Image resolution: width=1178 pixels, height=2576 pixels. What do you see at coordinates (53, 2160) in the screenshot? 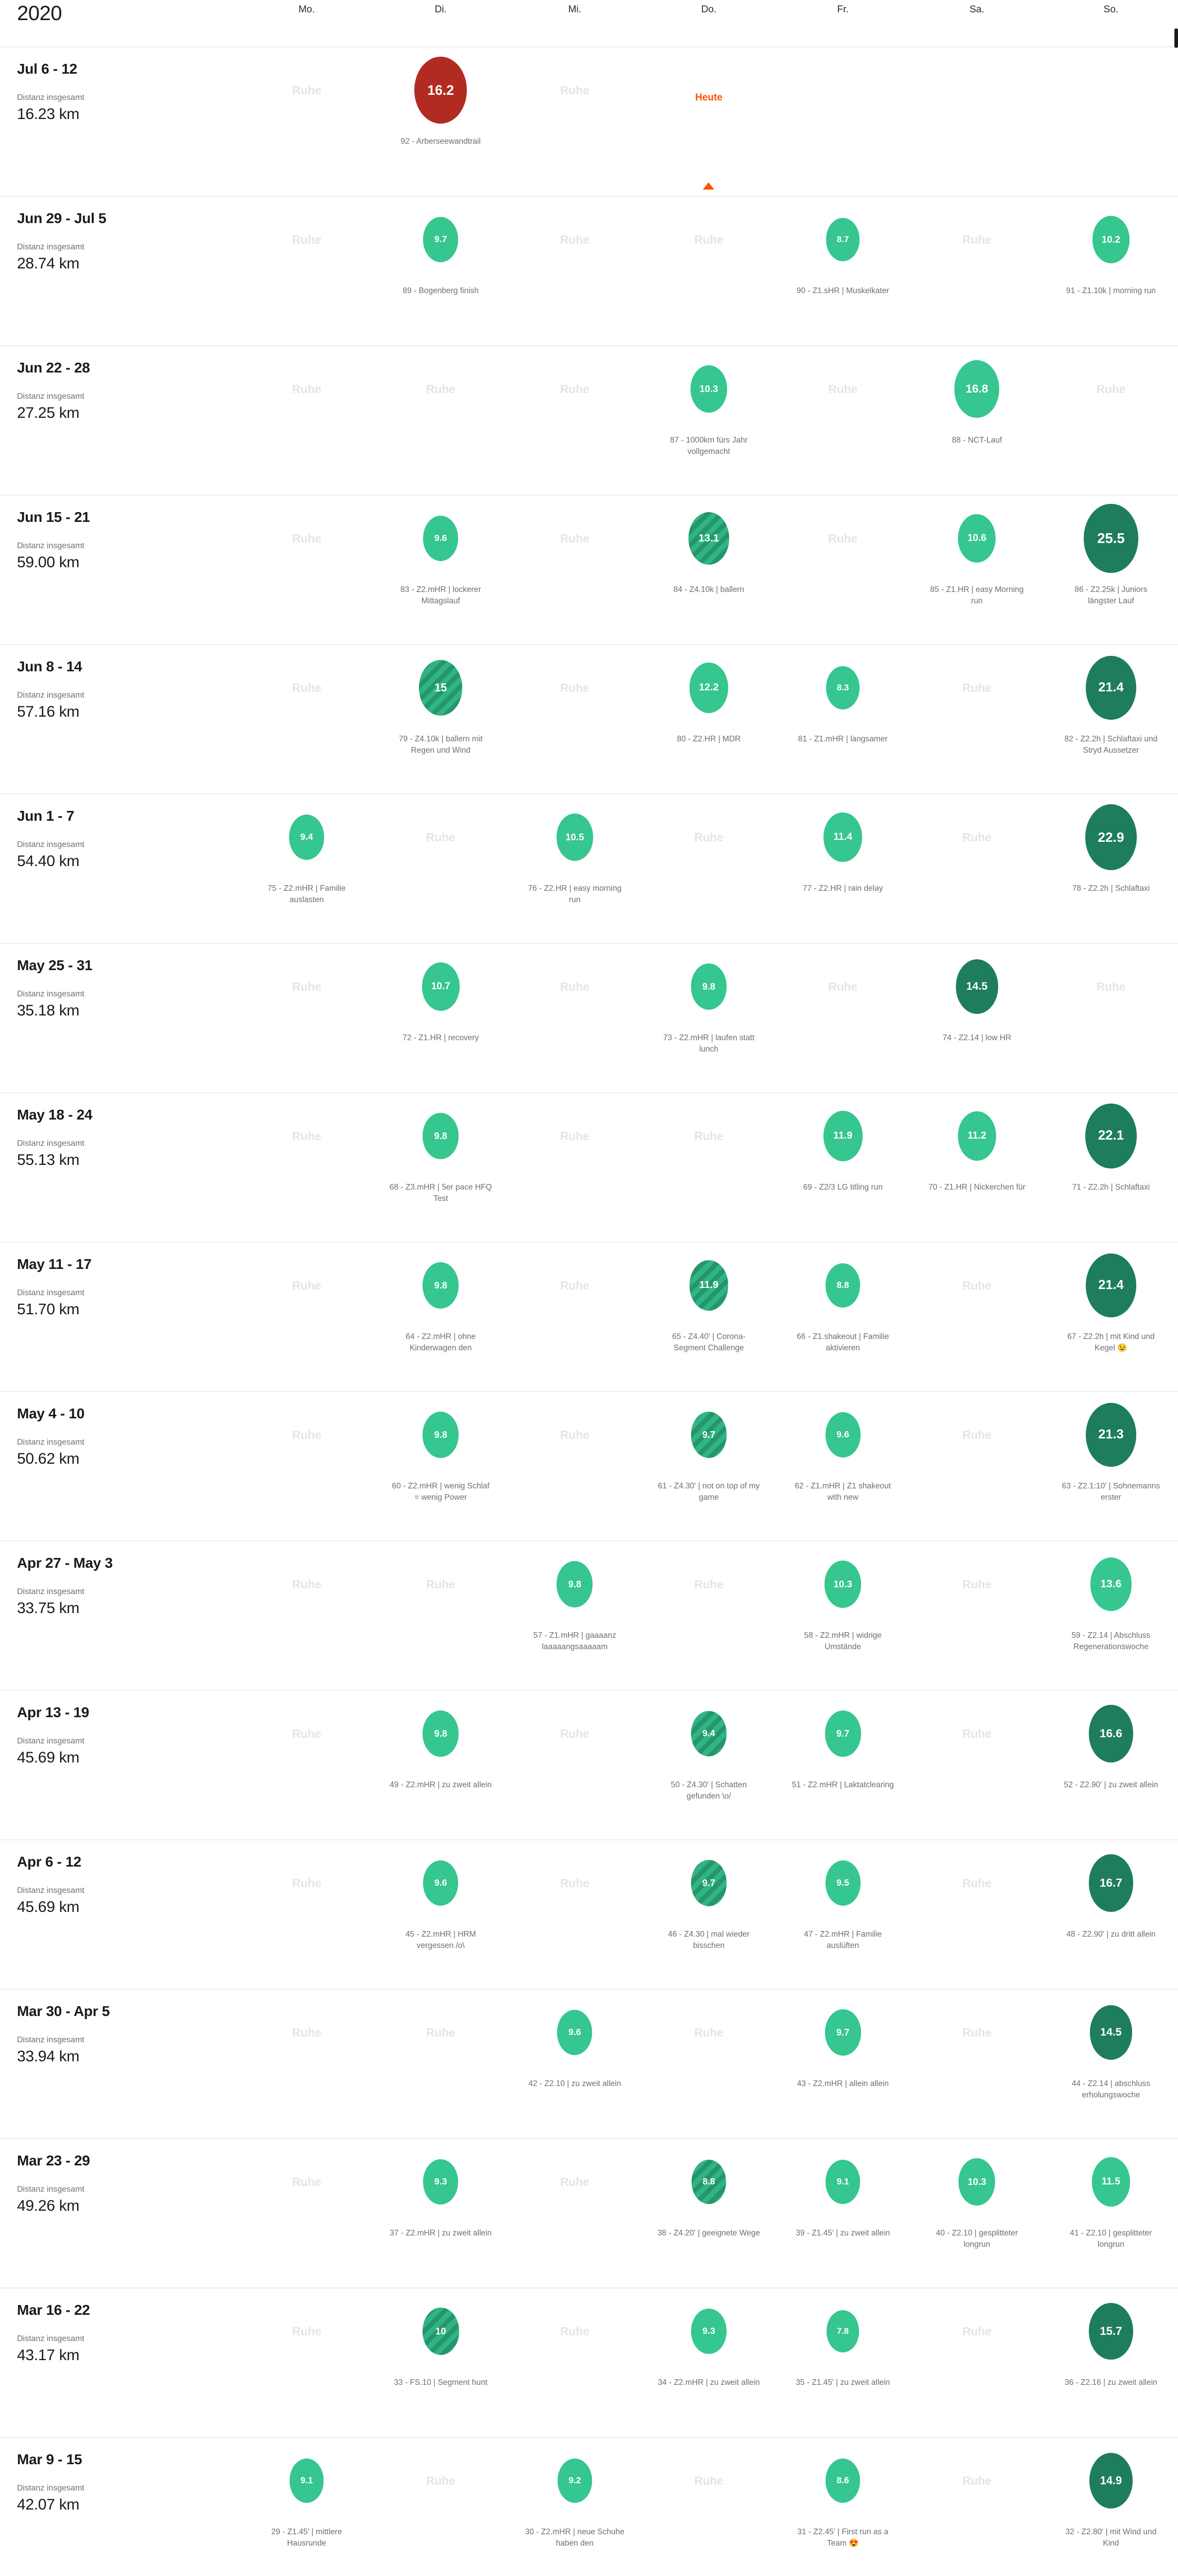
I see `week-title: Mar 23 - 29` at bounding box center [53, 2160].